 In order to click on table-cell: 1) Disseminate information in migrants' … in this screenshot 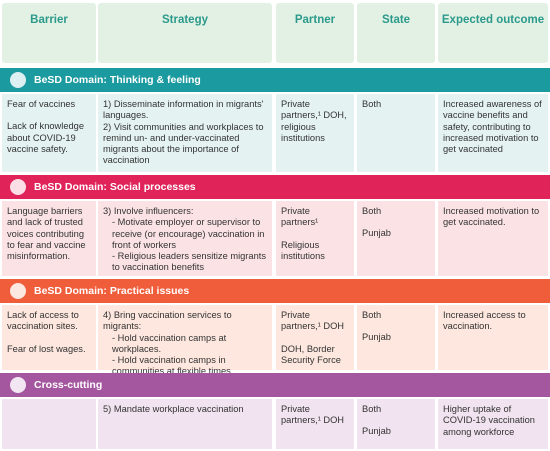, I will do `click(185, 133)`.